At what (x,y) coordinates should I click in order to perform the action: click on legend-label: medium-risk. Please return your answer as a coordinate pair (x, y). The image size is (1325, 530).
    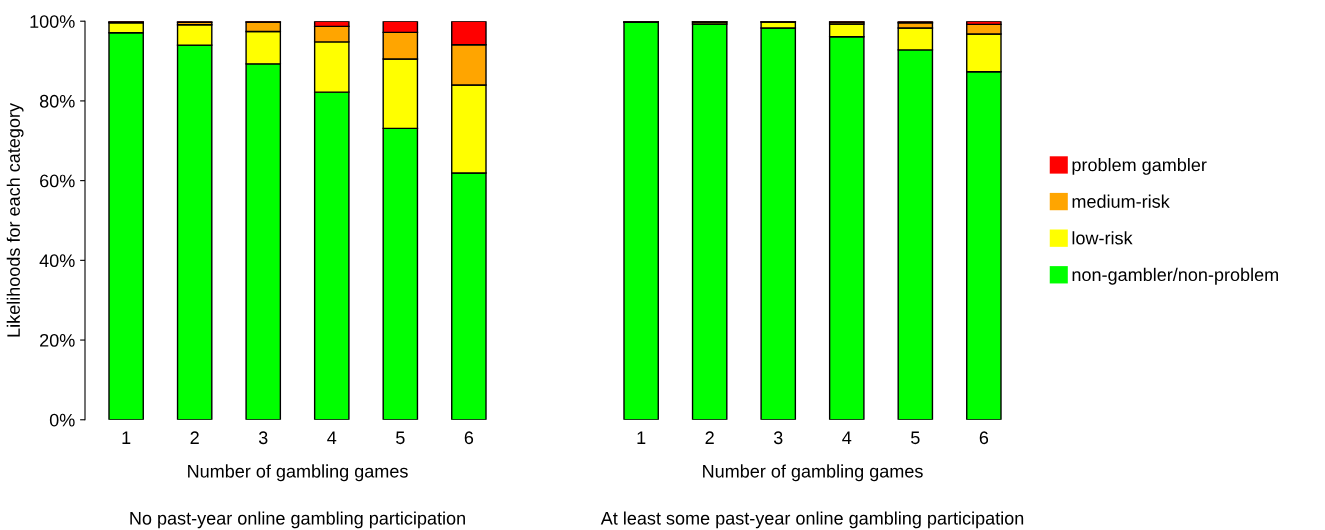
    Looking at the image, I should click on (1121, 201).